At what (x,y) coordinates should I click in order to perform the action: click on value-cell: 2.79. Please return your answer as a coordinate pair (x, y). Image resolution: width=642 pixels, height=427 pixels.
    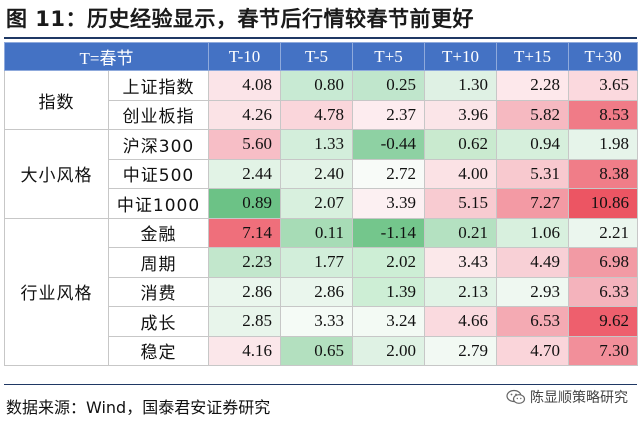
    Looking at the image, I should click on (461, 350).